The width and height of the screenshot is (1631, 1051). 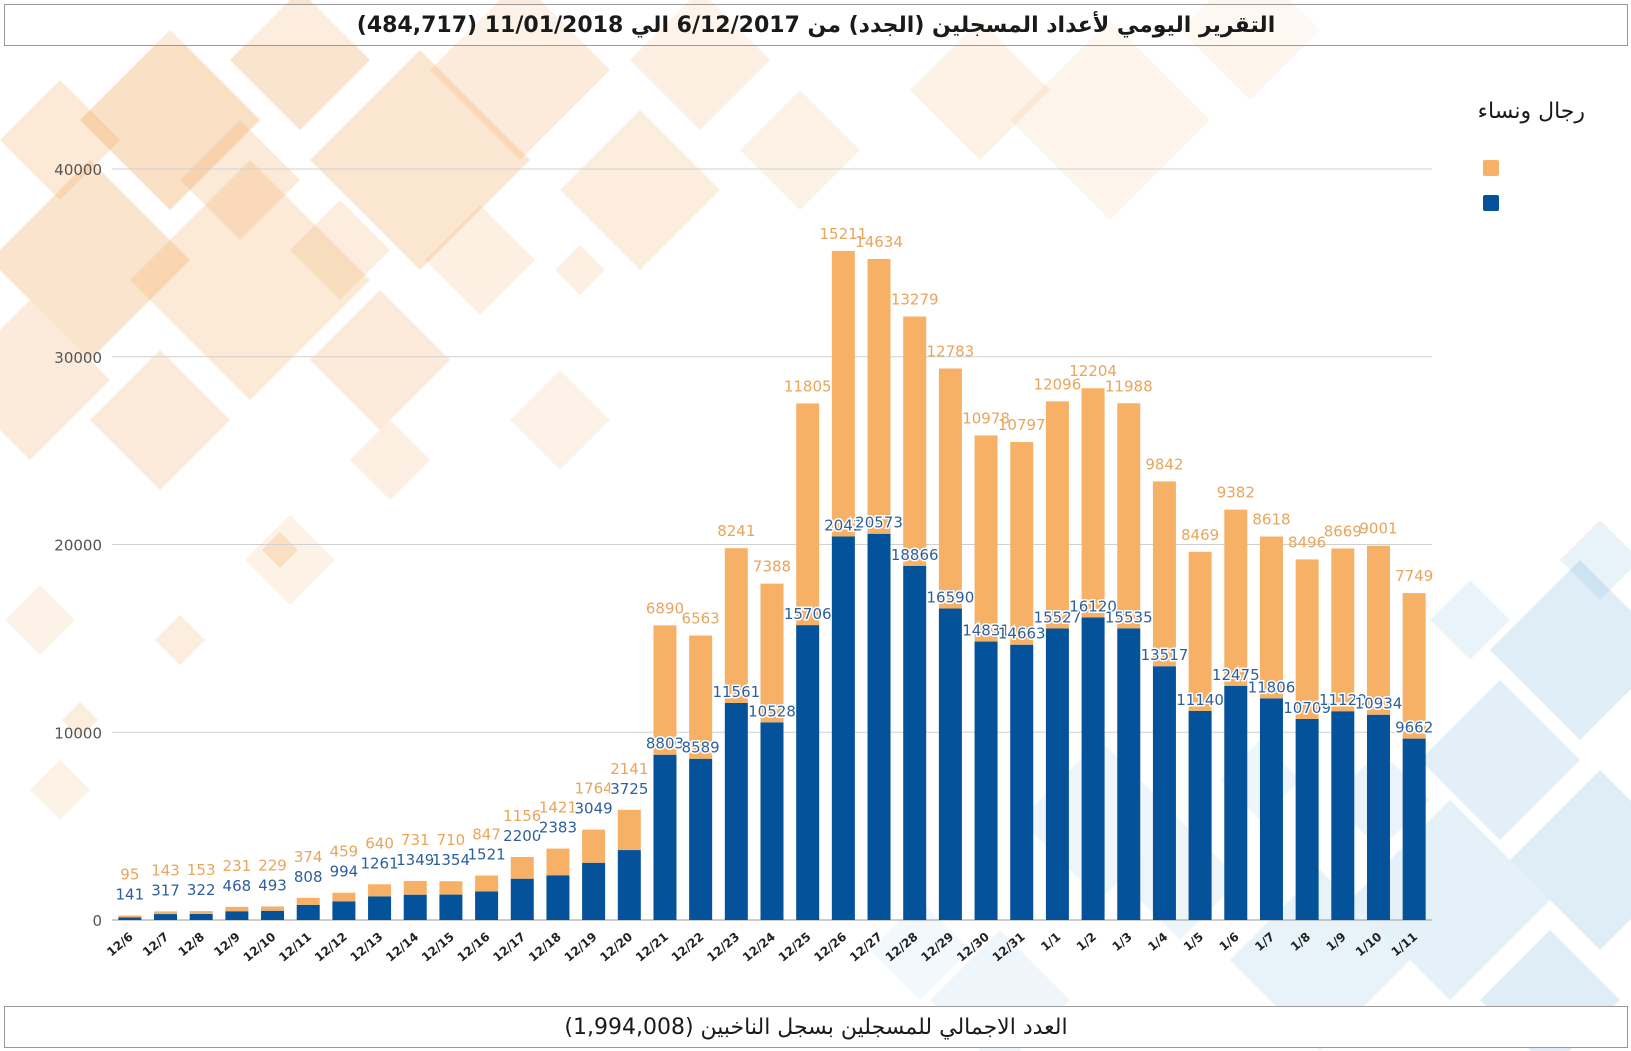 What do you see at coordinates (1307, 708) in the screenshot?
I see `value-label-men: 10709` at bounding box center [1307, 708].